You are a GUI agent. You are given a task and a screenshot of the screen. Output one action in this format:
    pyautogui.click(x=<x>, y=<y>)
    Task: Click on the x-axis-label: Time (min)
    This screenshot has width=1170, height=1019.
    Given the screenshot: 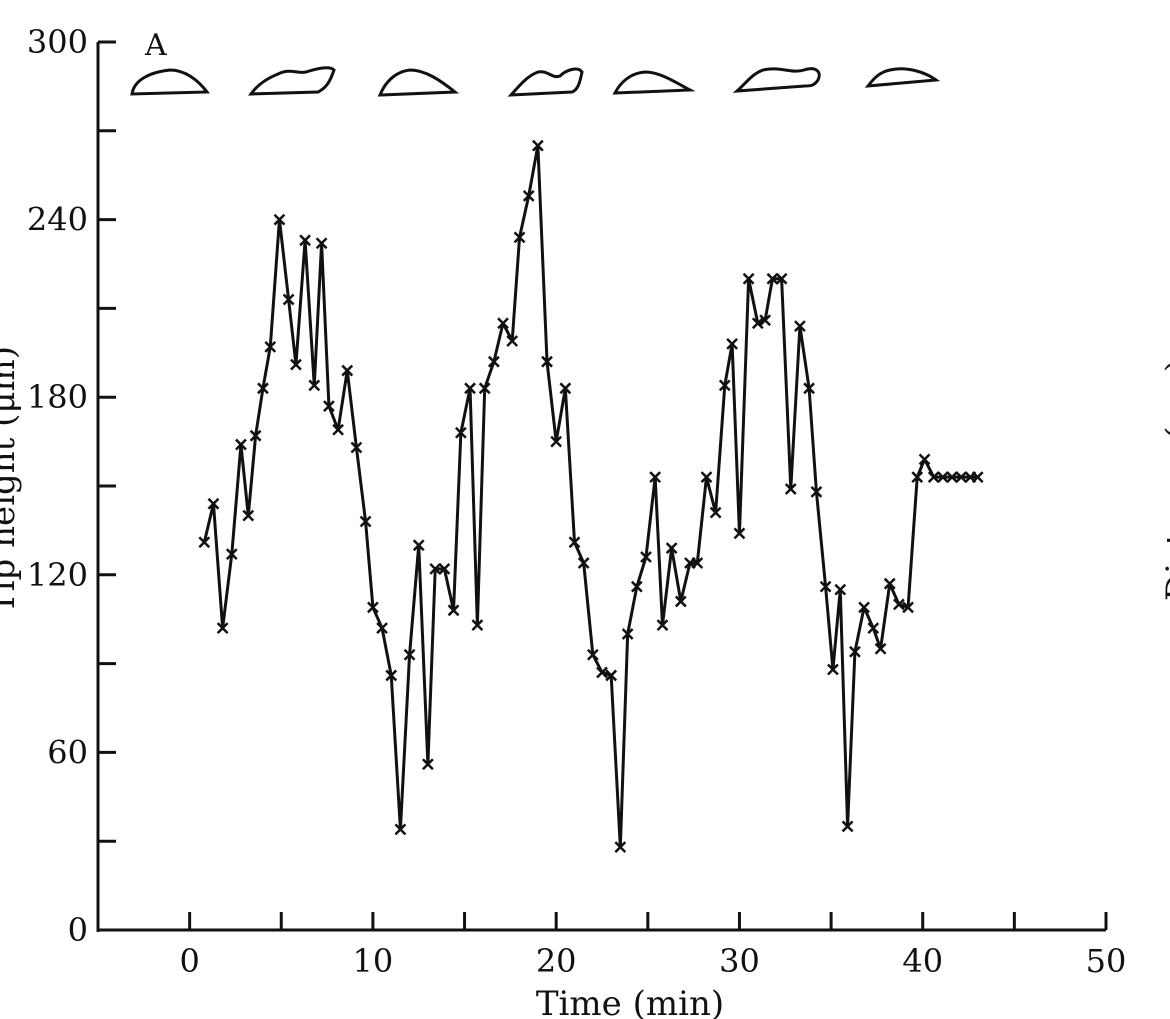 What is the action you would take?
    pyautogui.click(x=630, y=1001)
    